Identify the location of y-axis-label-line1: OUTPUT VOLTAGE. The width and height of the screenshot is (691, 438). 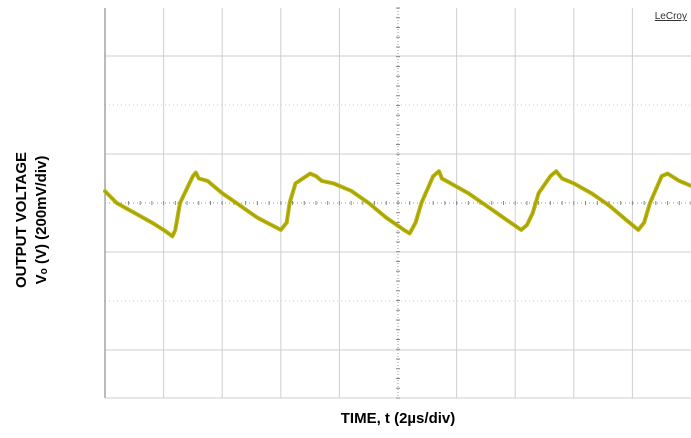
(21, 220).